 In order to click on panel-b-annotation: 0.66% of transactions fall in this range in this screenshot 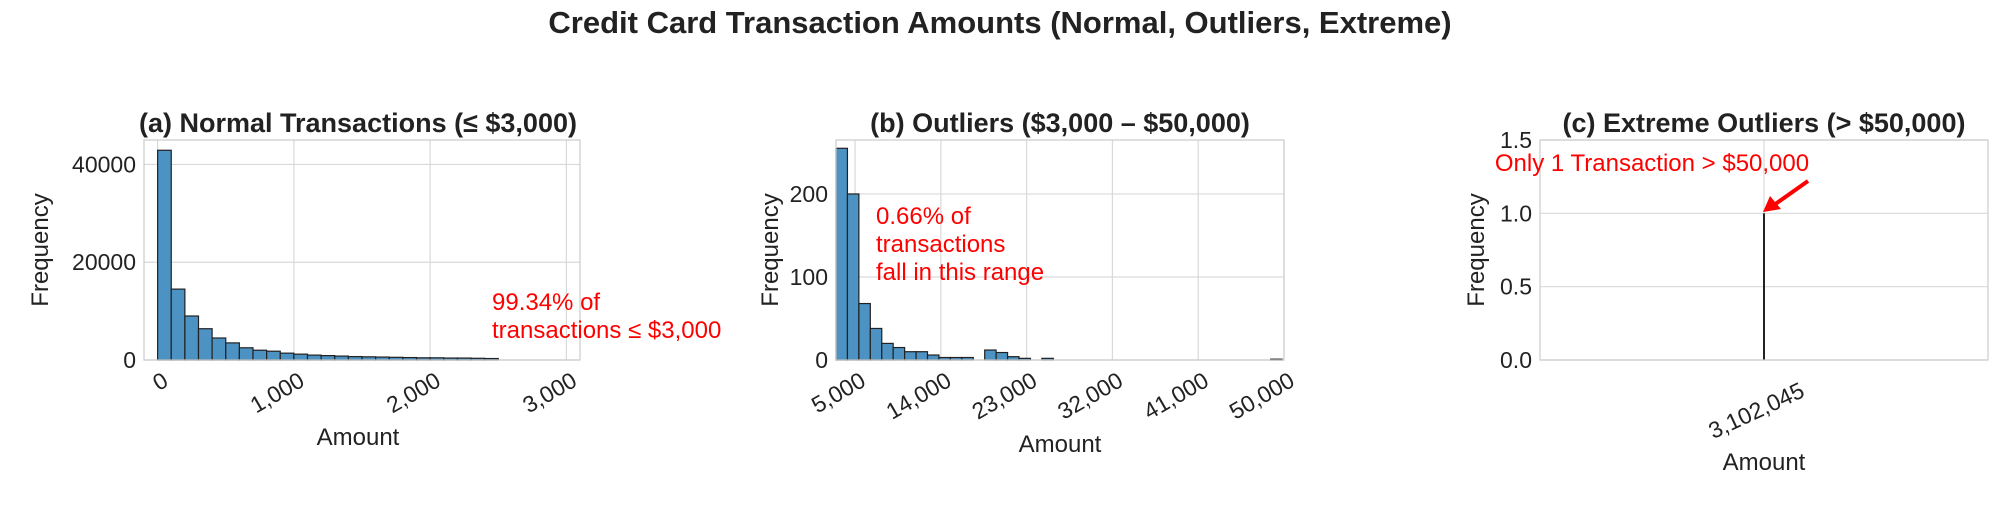, I will do `click(960, 244)`.